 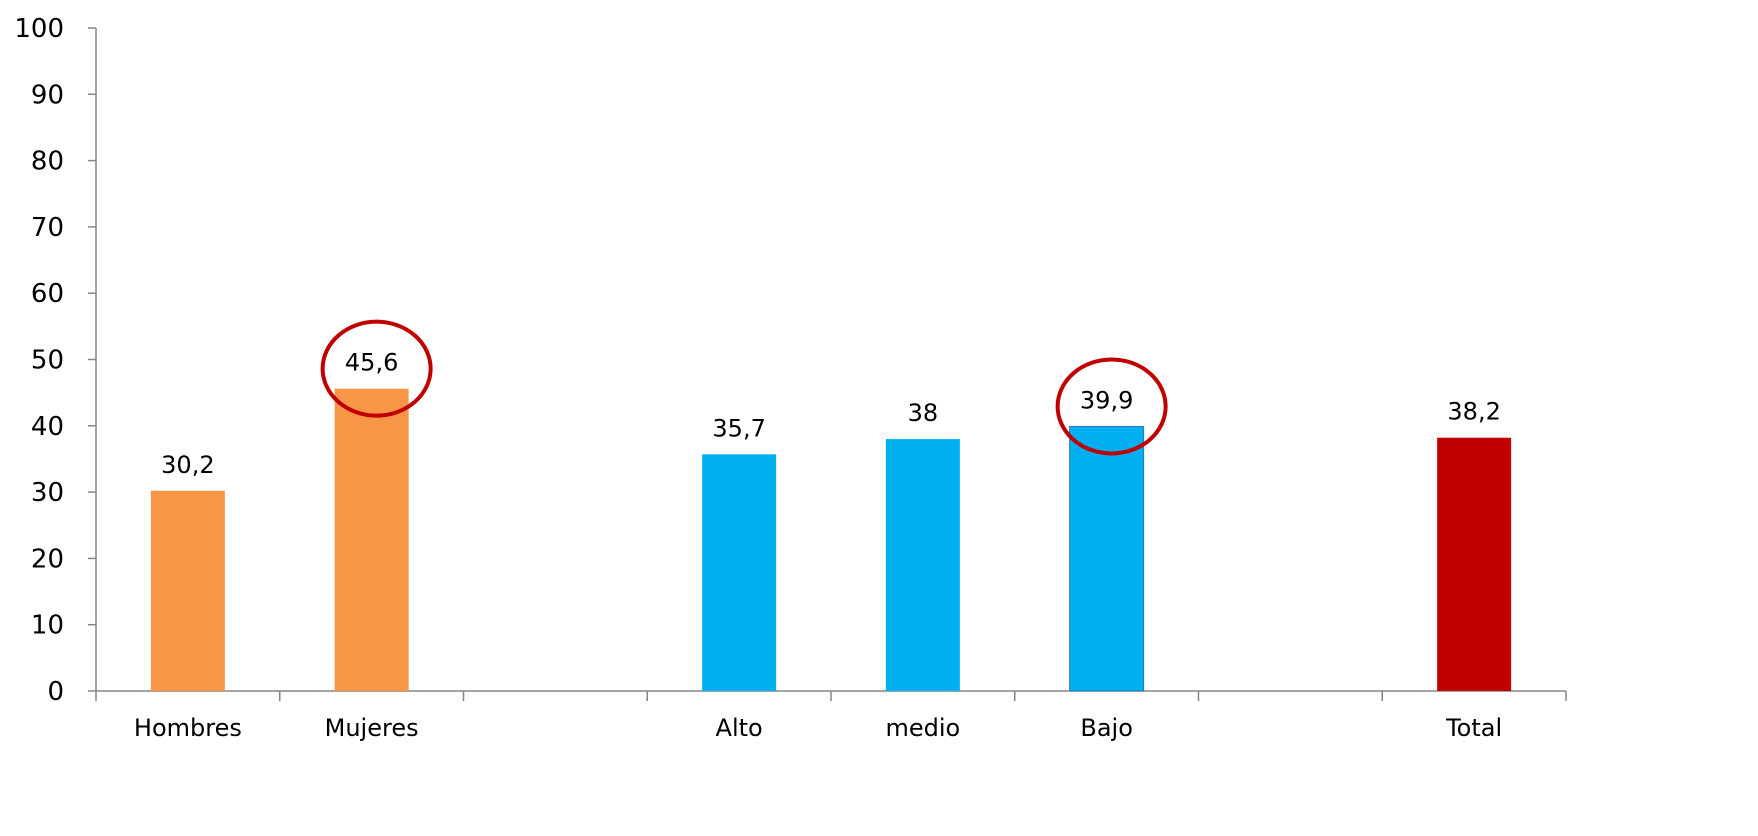 What do you see at coordinates (39, 29) in the screenshot?
I see `y-tick-label: 100` at bounding box center [39, 29].